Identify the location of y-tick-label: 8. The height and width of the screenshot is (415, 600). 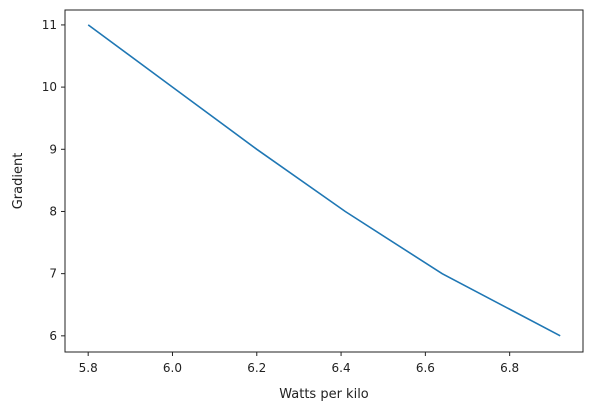
(53, 211).